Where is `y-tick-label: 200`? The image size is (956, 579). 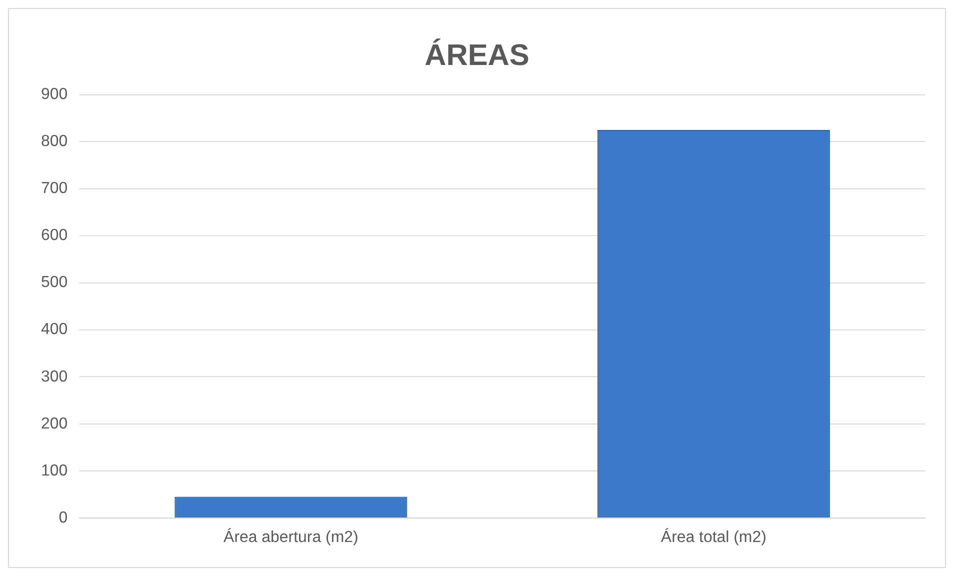 y-tick-label: 200 is located at coordinates (54, 423).